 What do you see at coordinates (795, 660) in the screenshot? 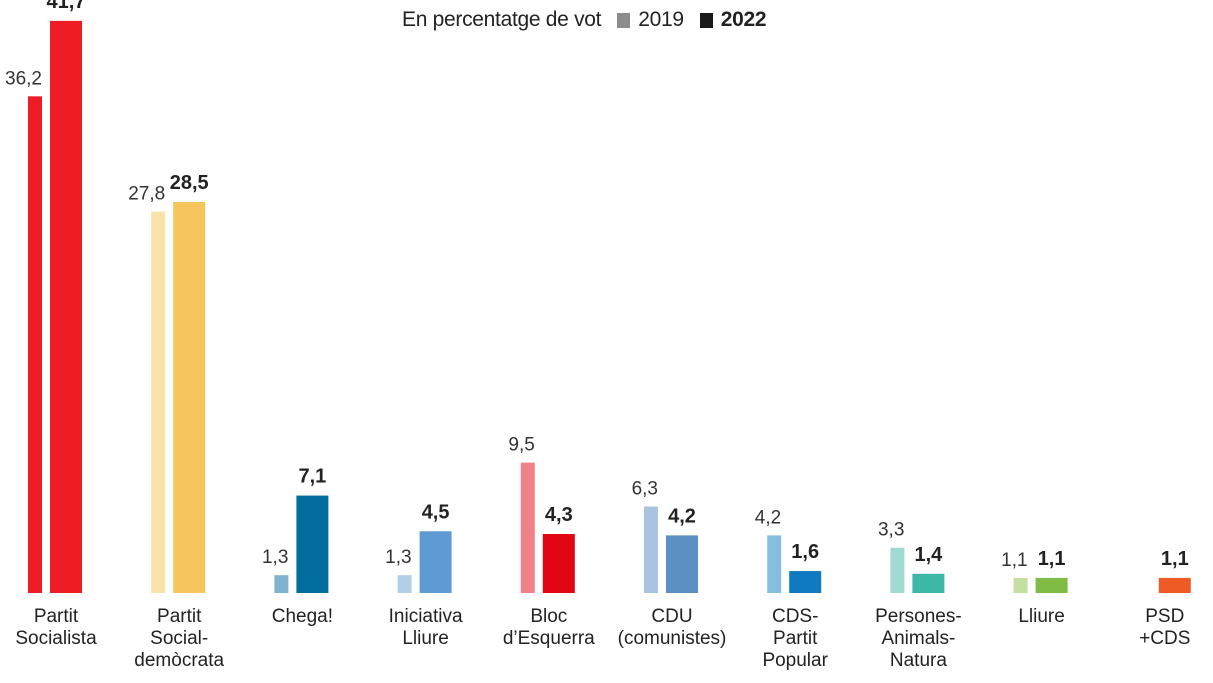
I see `category-label: Popular` at bounding box center [795, 660].